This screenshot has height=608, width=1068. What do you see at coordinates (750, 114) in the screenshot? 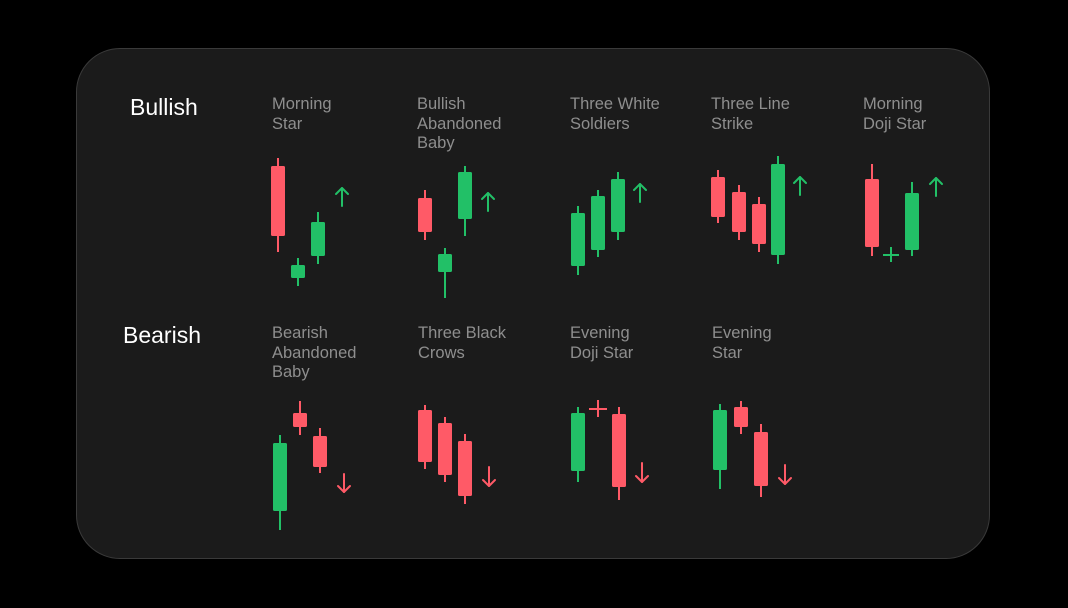
I see `label-three-line-strike: Three Line Strike` at bounding box center [750, 114].